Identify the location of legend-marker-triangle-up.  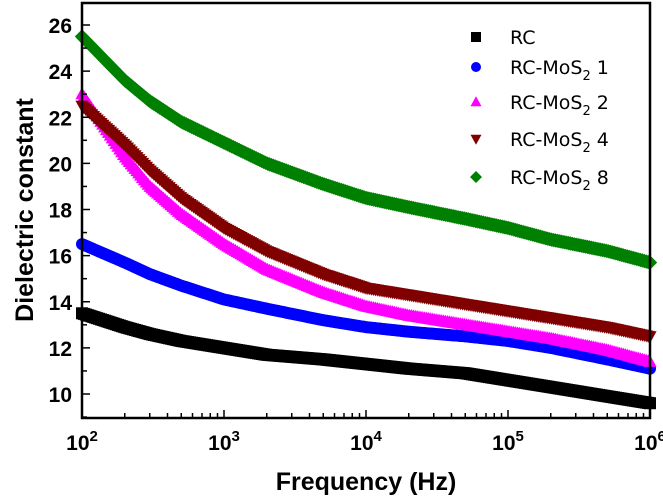
(476, 101).